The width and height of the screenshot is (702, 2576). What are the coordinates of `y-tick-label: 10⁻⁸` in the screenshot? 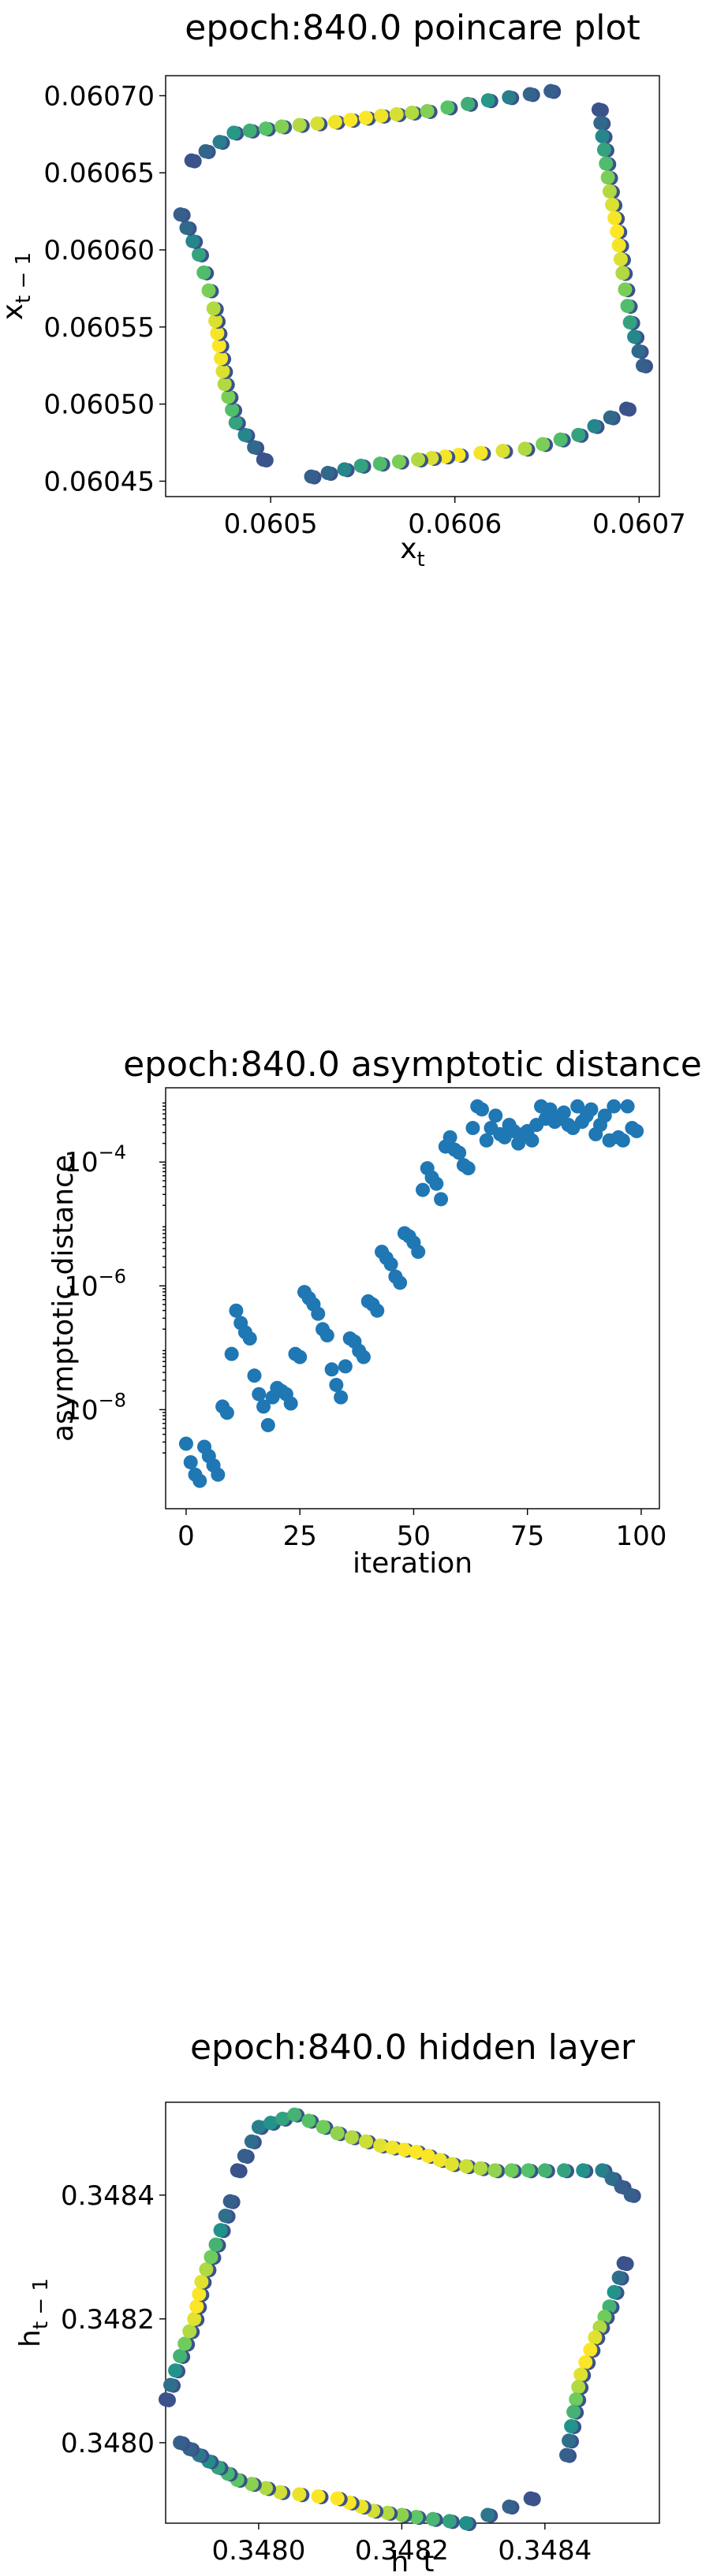 It's located at (95, 1407).